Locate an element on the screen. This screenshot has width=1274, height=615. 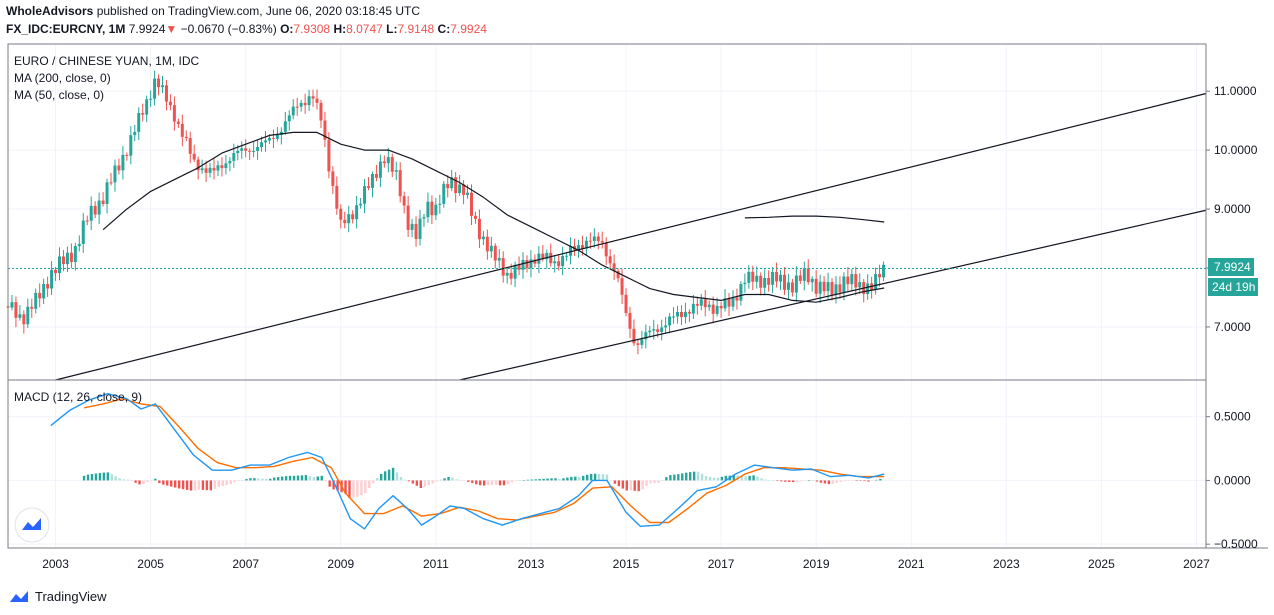
x-tick-label: 2015 is located at coordinates (626, 564).